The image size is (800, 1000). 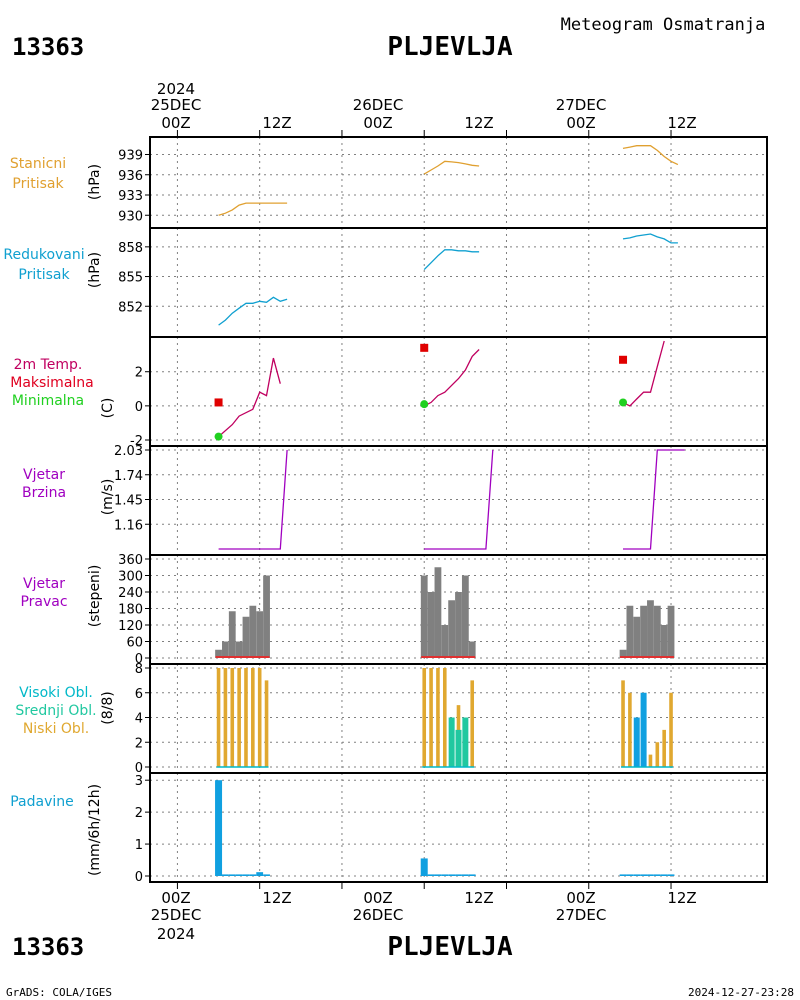 I want to click on top-hour-00z-27: 00Z, so click(x=580, y=123).